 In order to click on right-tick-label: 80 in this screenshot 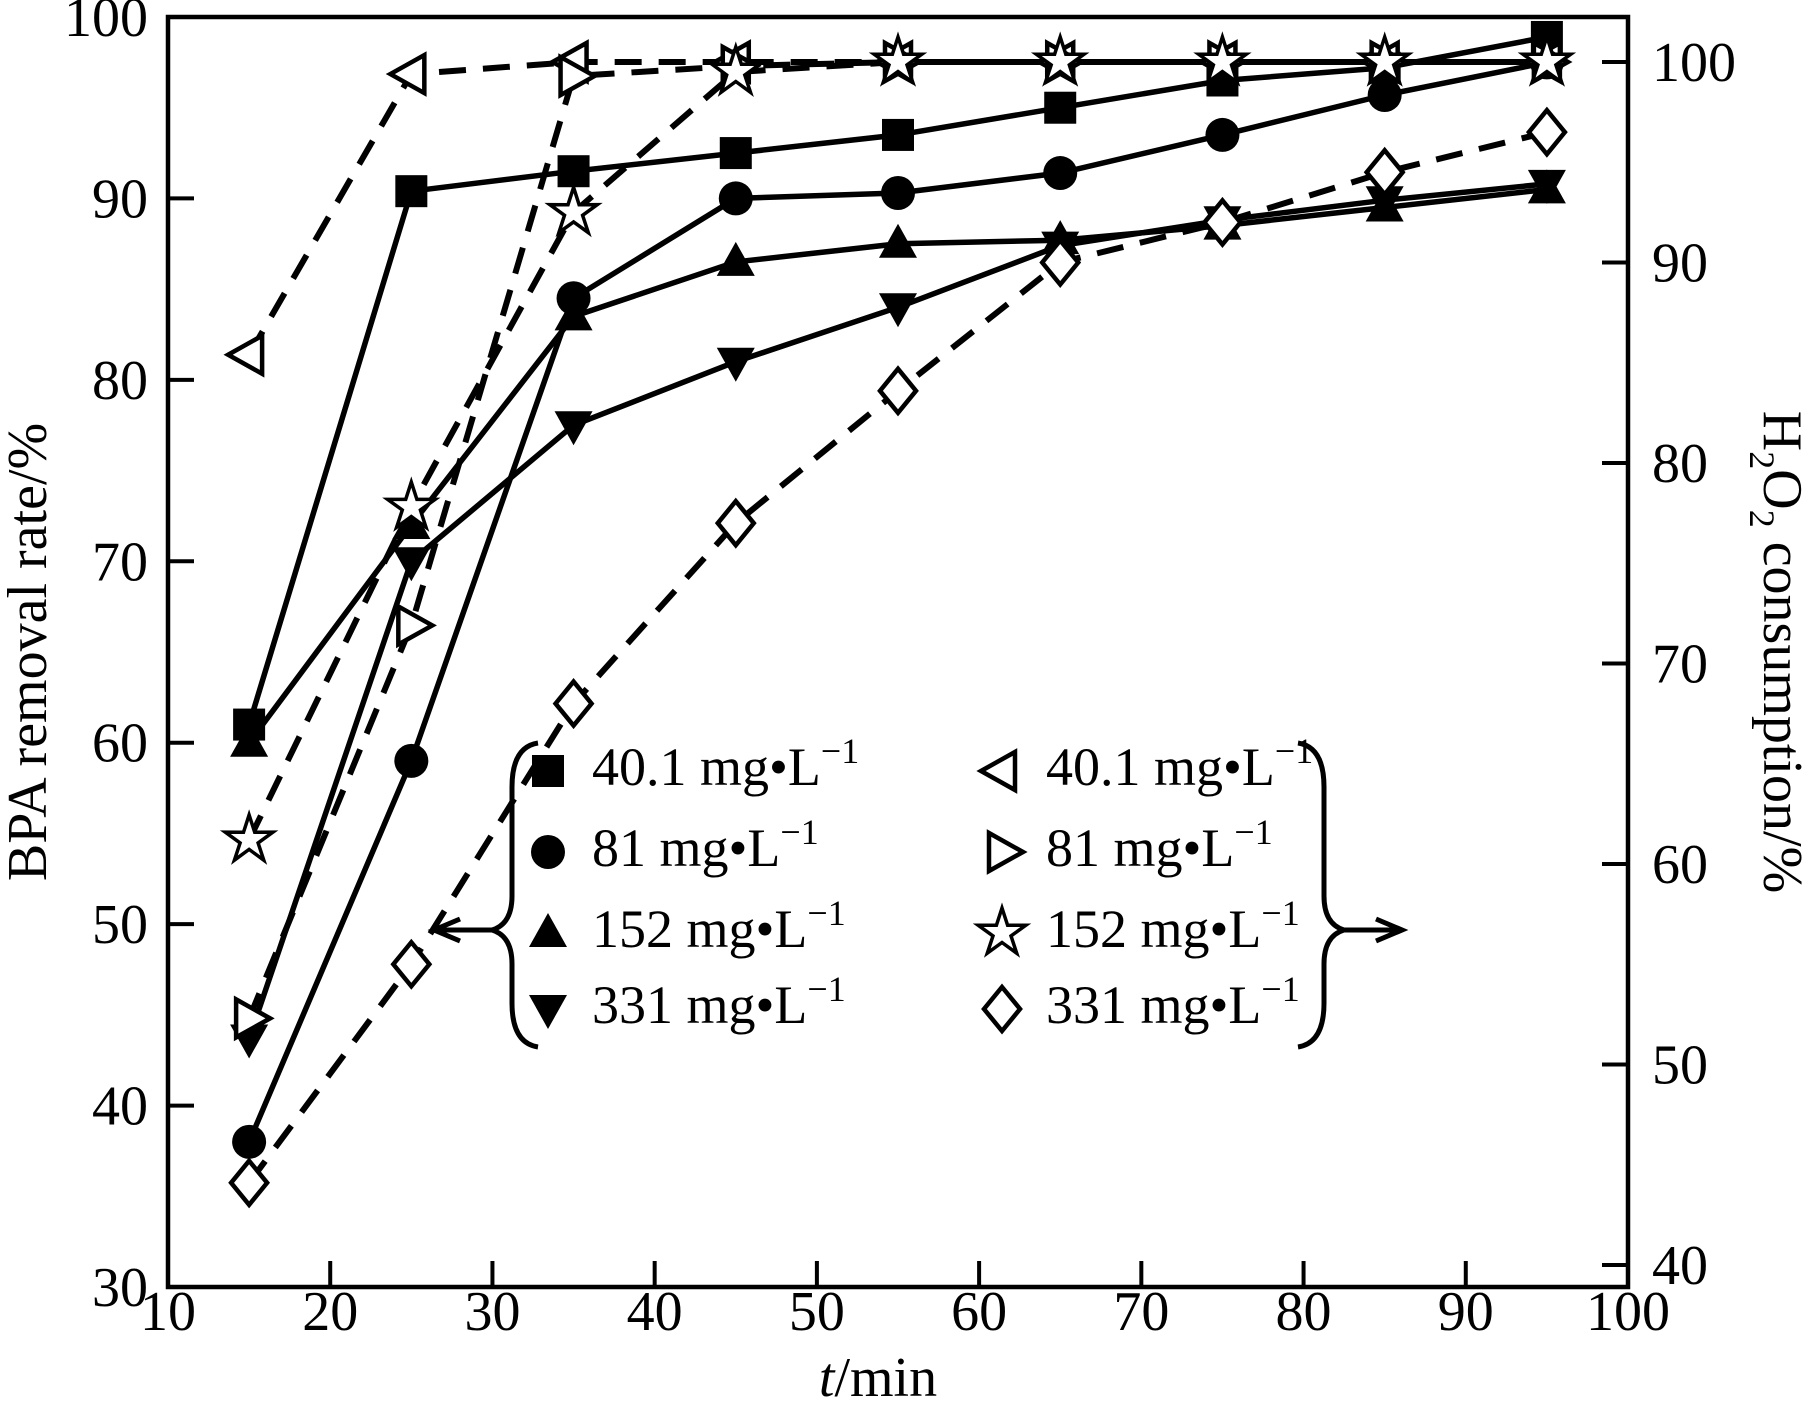, I will do `click(1680, 464)`.